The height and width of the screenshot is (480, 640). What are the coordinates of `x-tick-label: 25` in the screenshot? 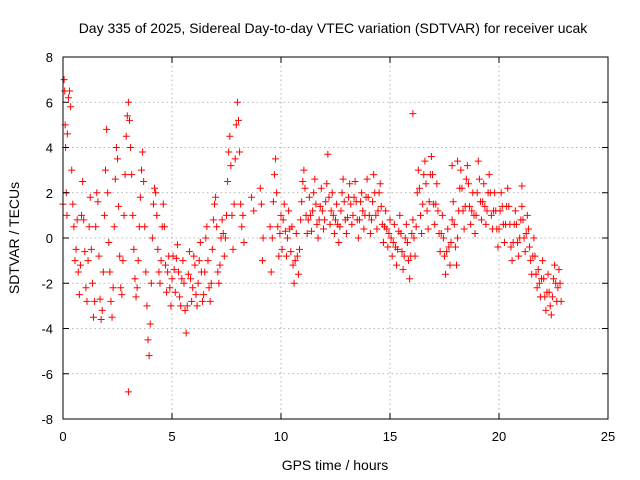 It's located at (608, 436).